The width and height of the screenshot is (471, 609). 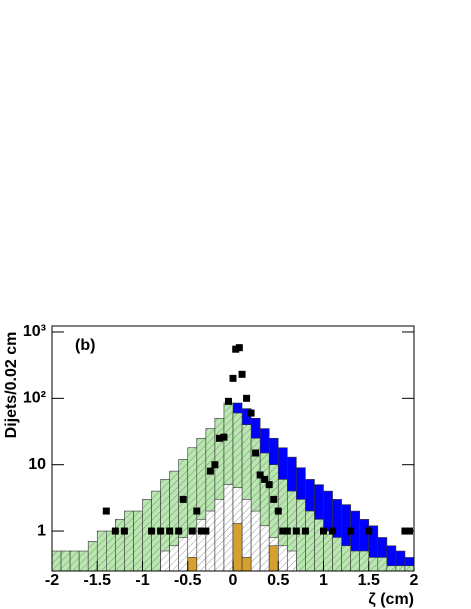 What do you see at coordinates (37, 464) in the screenshot?
I see `y-tick-label: 10` at bounding box center [37, 464].